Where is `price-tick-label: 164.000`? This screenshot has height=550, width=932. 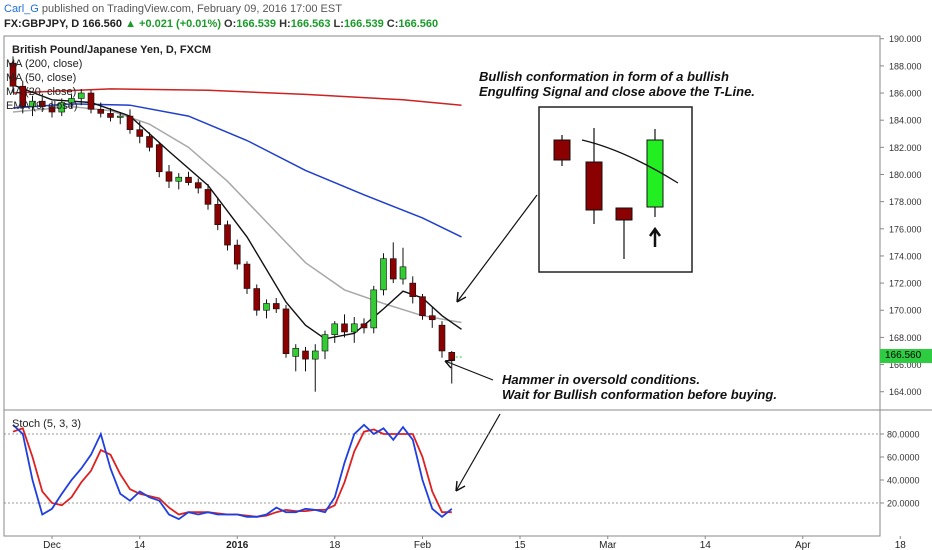
price-tick-label: 164.000 is located at coordinates (905, 392).